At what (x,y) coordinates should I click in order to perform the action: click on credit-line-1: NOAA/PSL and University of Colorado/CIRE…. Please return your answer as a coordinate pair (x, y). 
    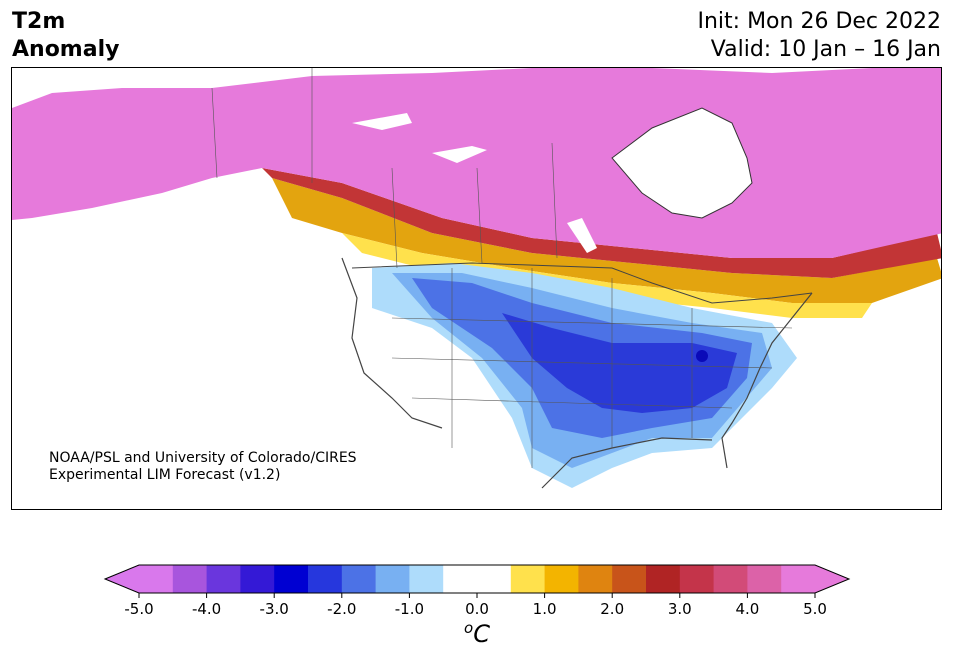
    Looking at the image, I should click on (203, 458).